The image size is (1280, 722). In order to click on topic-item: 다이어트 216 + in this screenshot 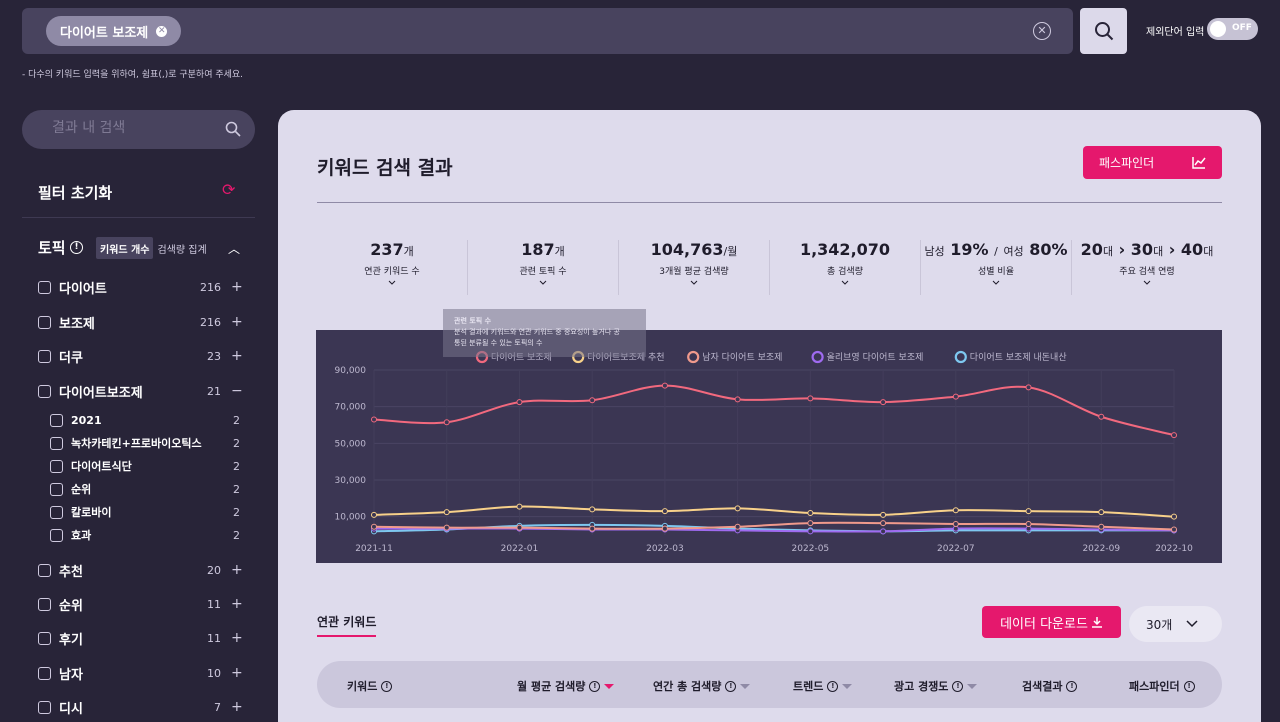, I will do `click(140, 287)`.